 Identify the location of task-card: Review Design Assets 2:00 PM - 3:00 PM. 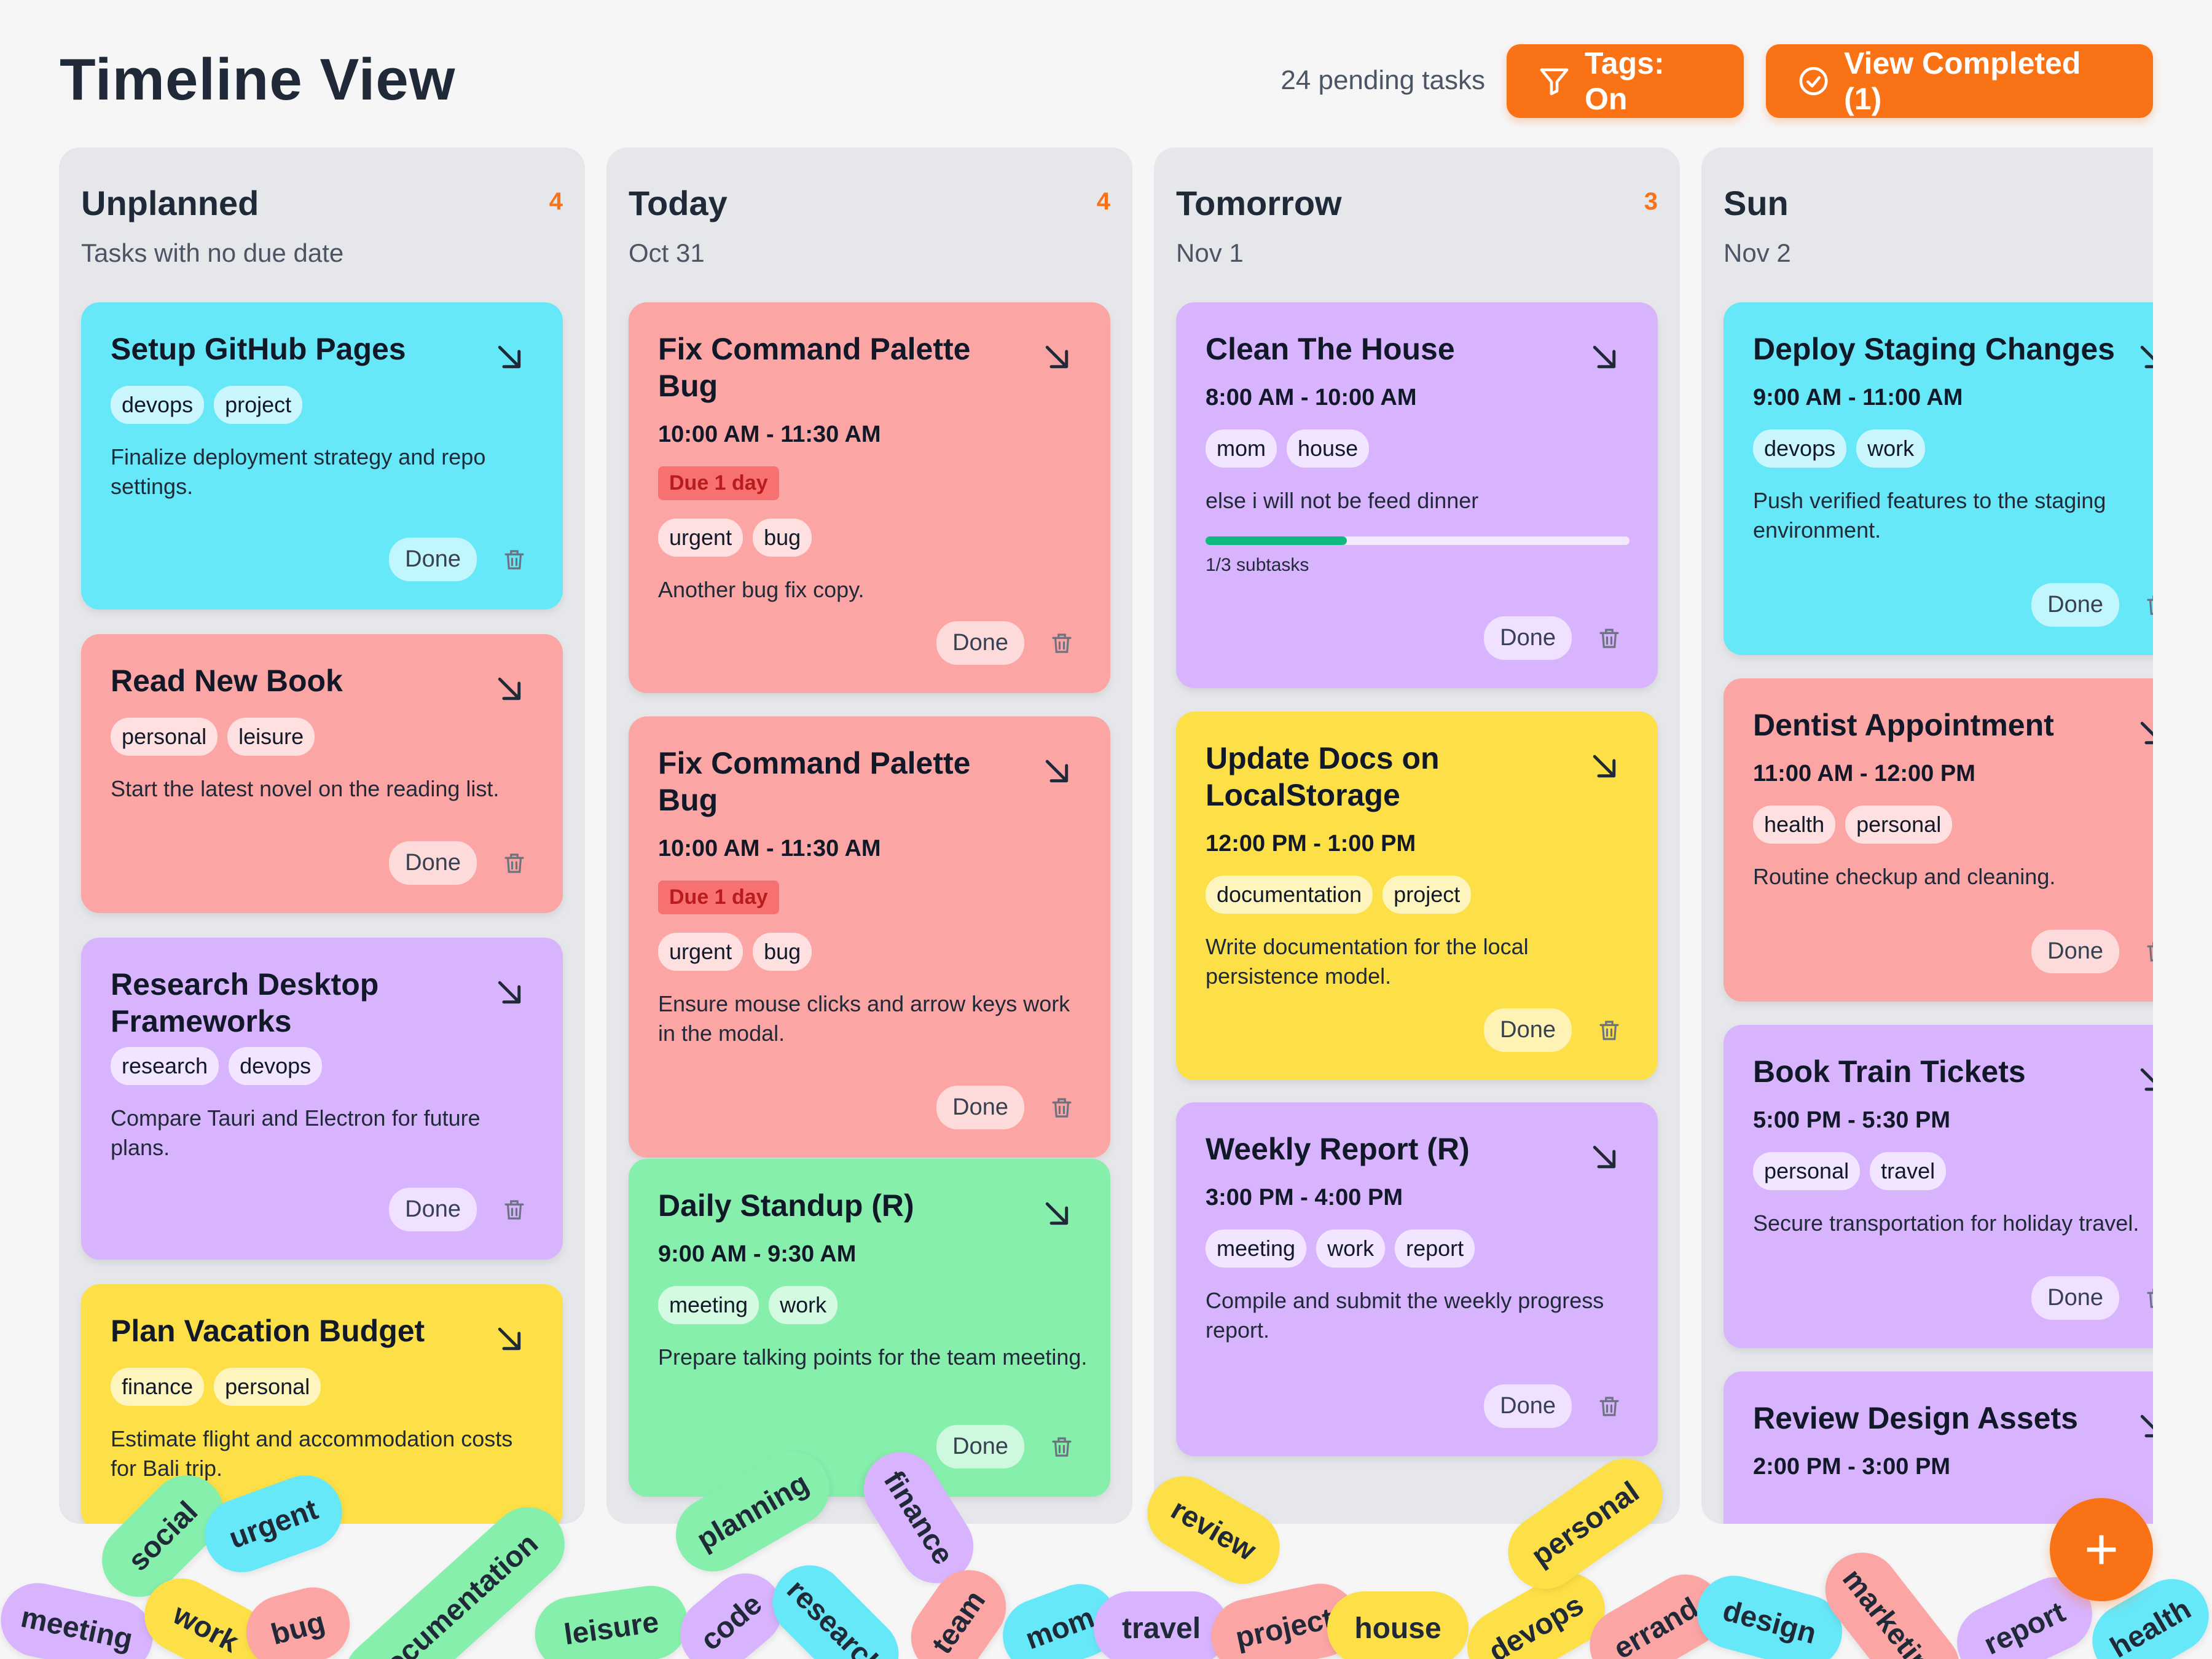
(1938, 1447).